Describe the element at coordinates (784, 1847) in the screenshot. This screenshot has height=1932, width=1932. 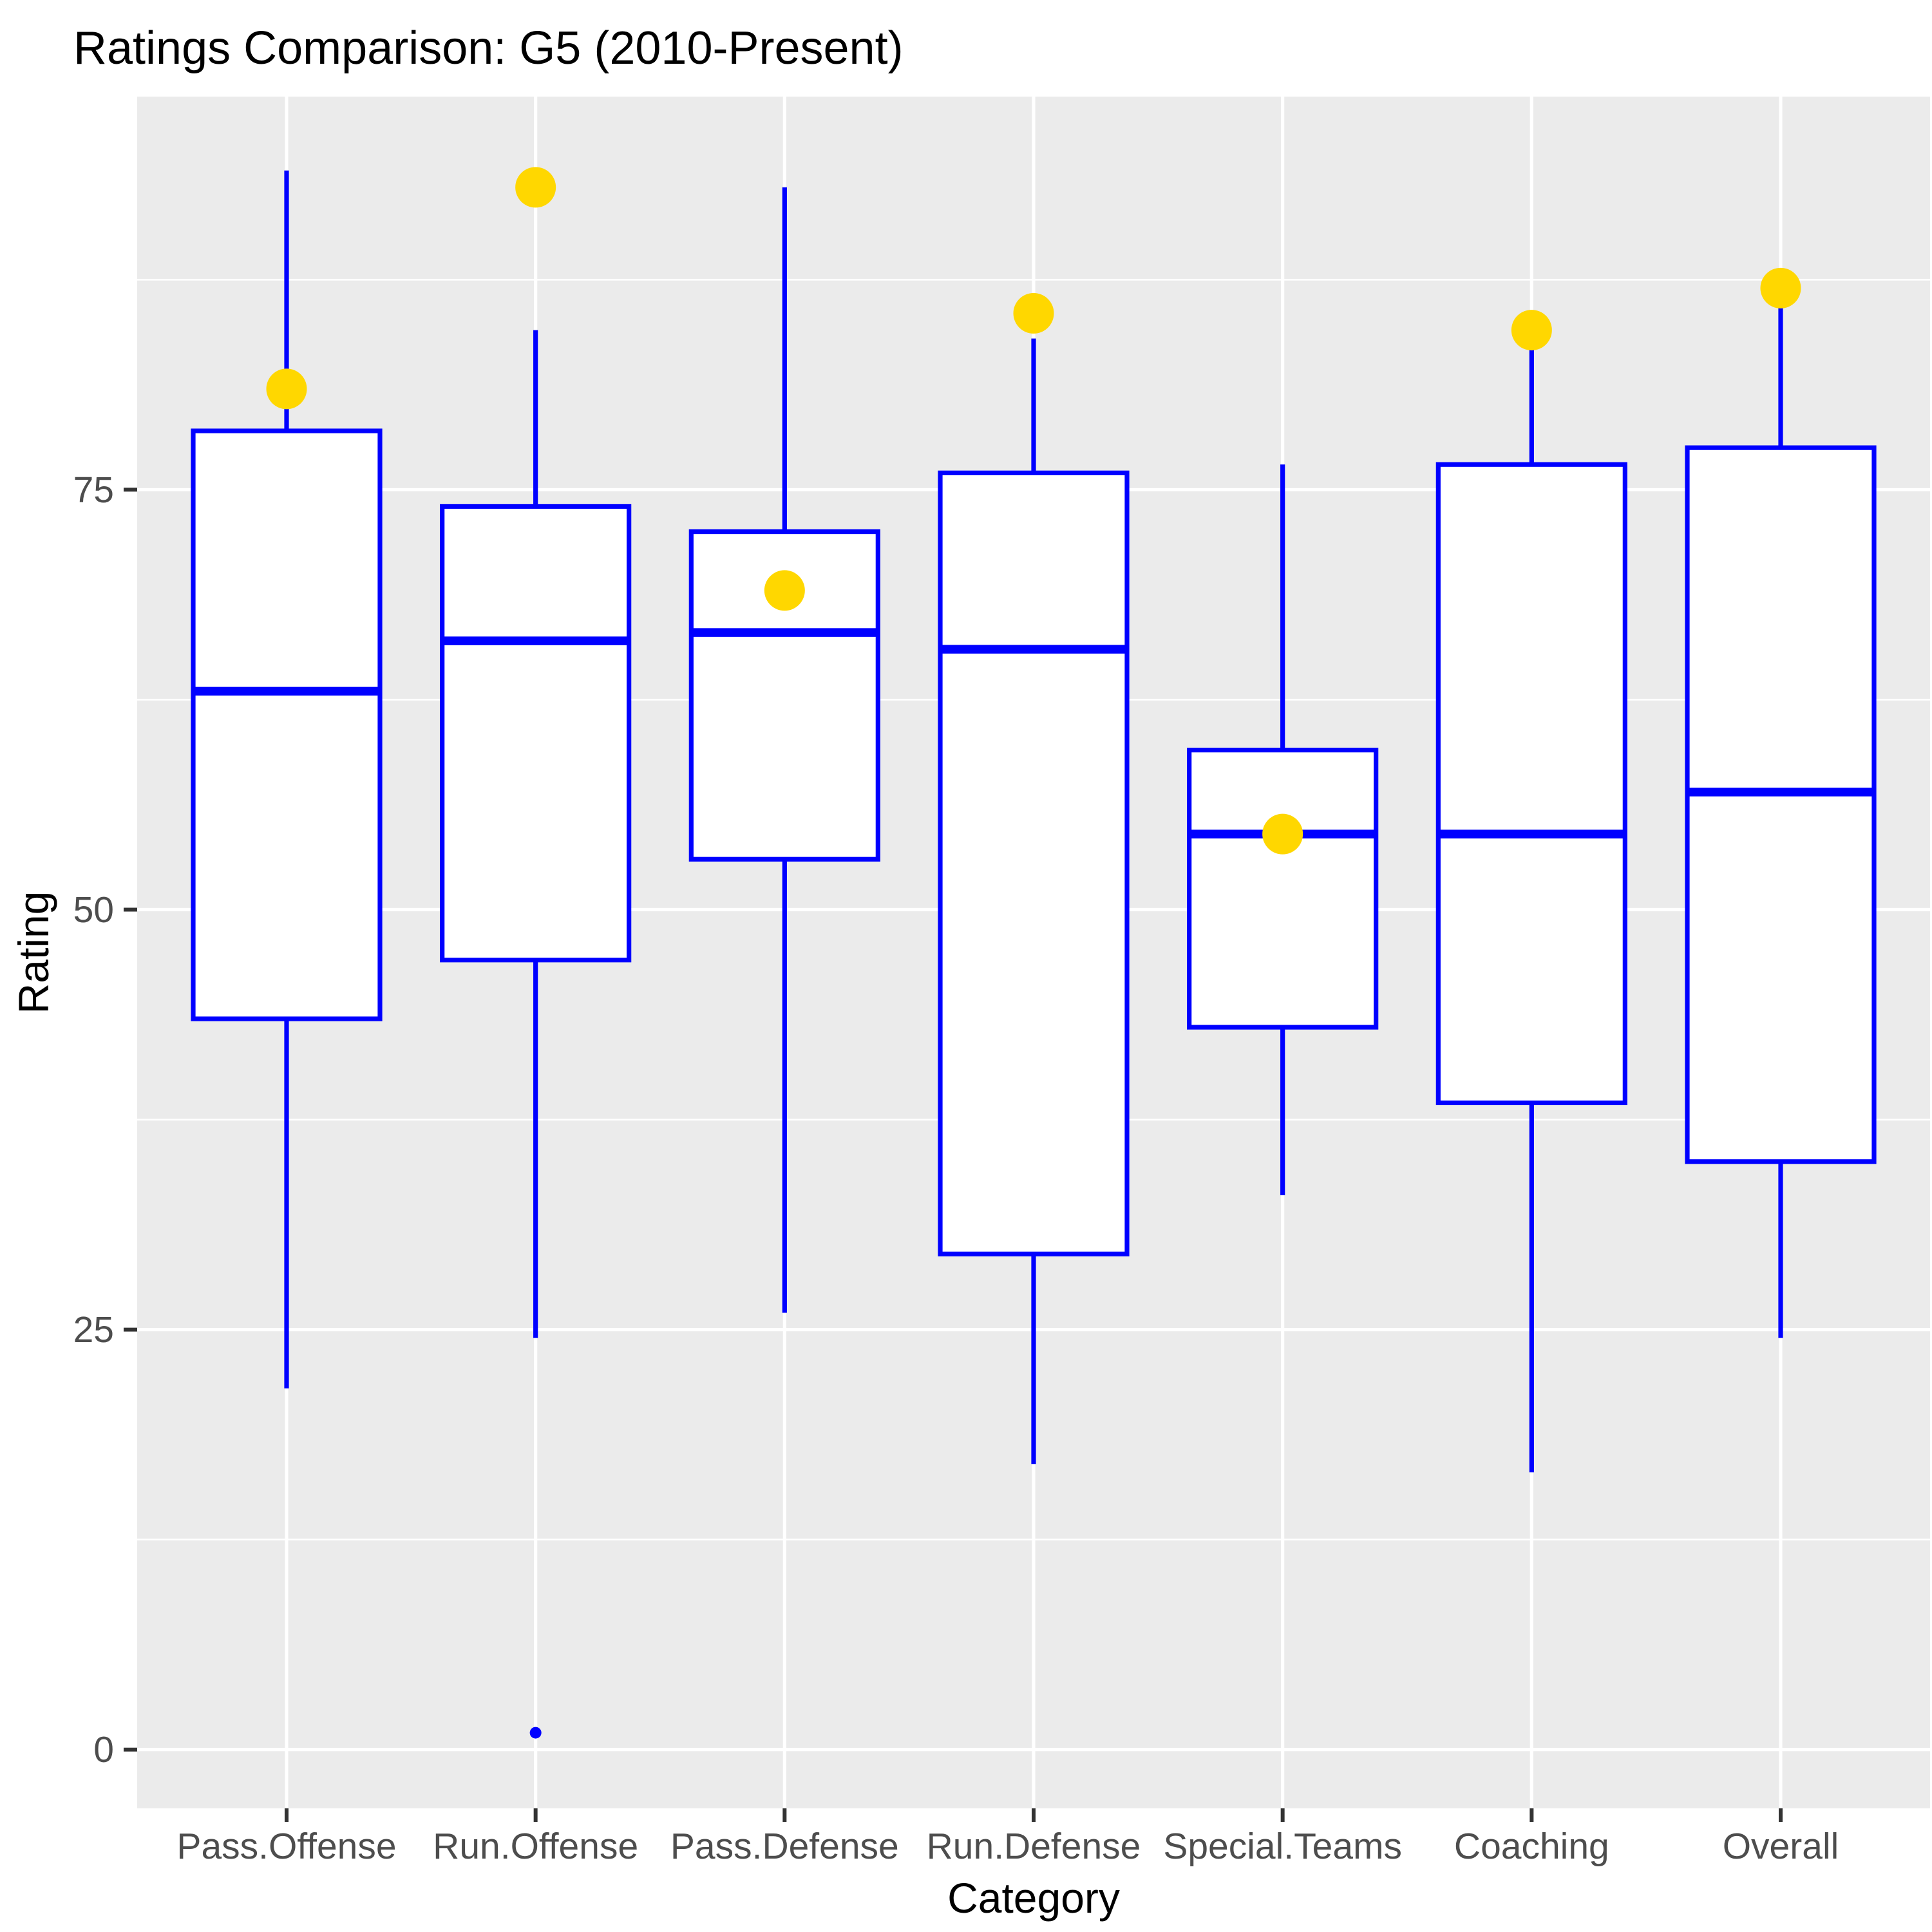
I see `x-tick-label: Pass.Defense` at that location.